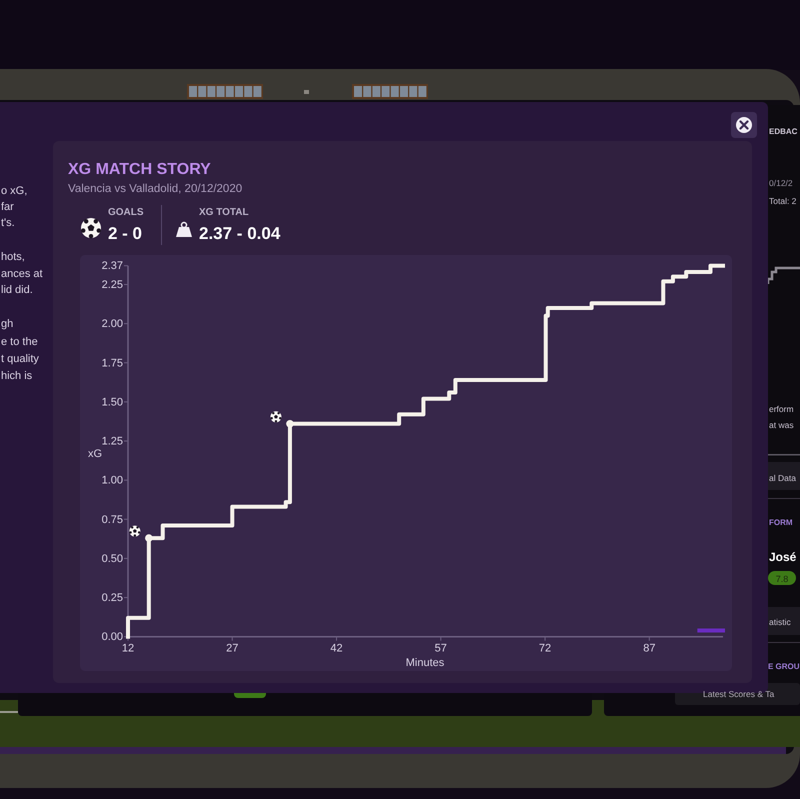  Describe the element at coordinates (545, 648) in the screenshot. I see `x-tick-label: 72` at that location.